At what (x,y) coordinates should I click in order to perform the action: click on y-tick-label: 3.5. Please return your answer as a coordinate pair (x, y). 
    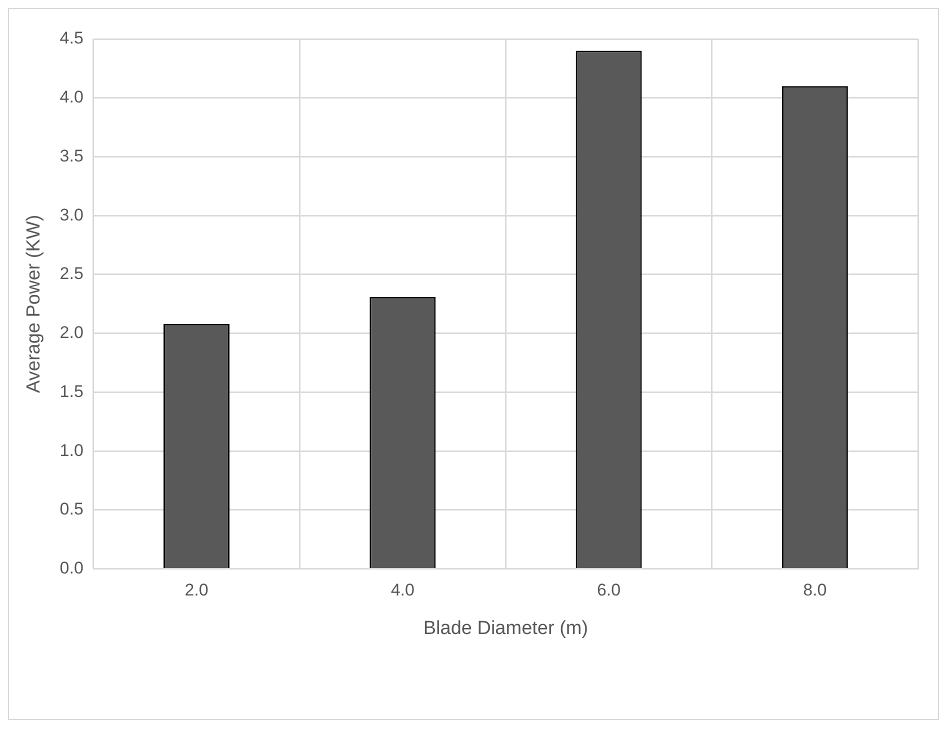
    Looking at the image, I should click on (72, 156).